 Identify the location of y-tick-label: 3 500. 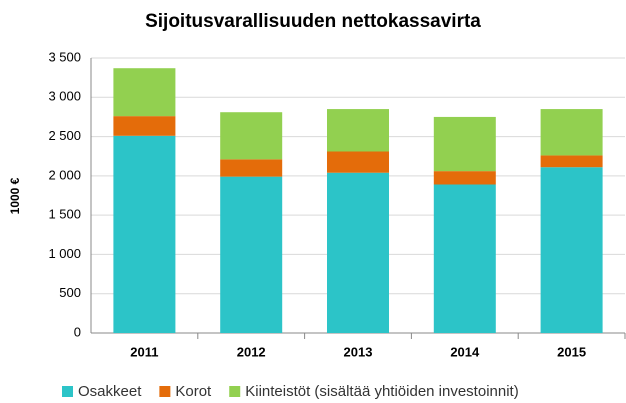
(64, 56).